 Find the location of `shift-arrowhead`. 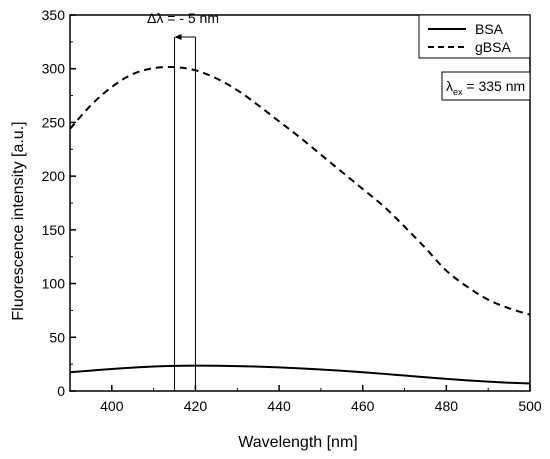

shift-arrowhead is located at coordinates (178, 37).